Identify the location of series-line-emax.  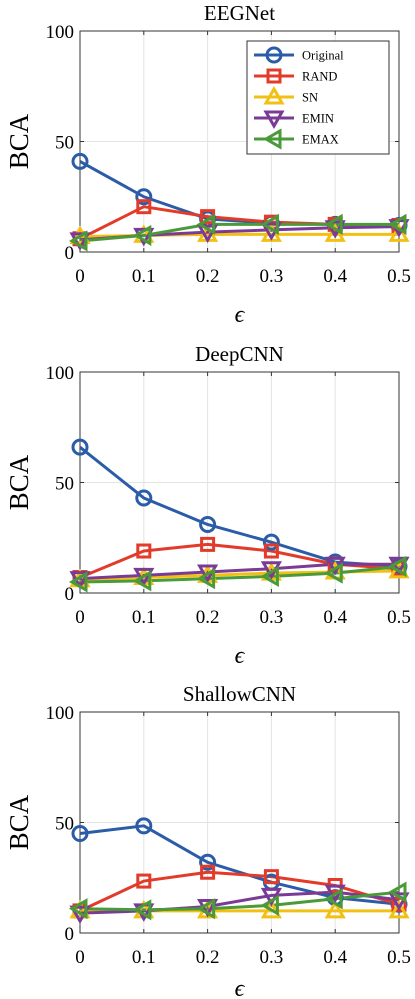
(239, 232).